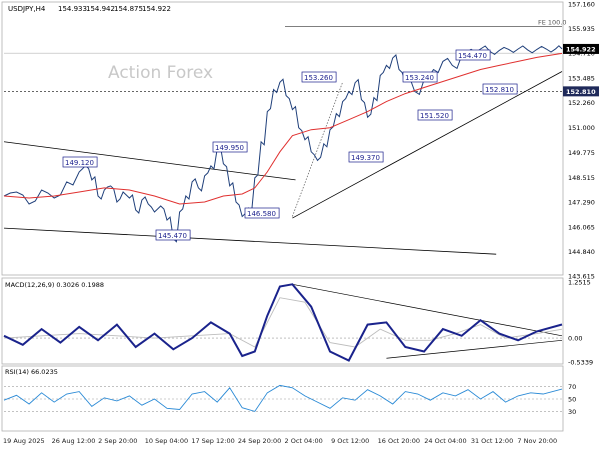 This screenshot has width=600, height=454. What do you see at coordinates (572, 387) in the screenshot?
I see `rsi-y-tick-0: 70` at bounding box center [572, 387].